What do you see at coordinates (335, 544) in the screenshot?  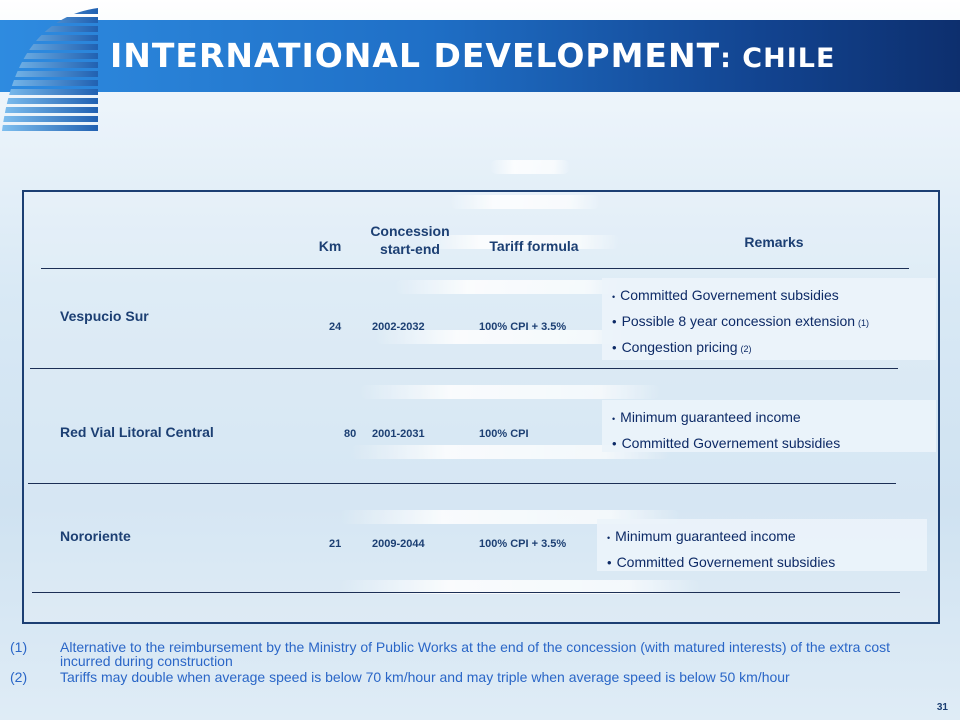 I see `km-value: 21` at bounding box center [335, 544].